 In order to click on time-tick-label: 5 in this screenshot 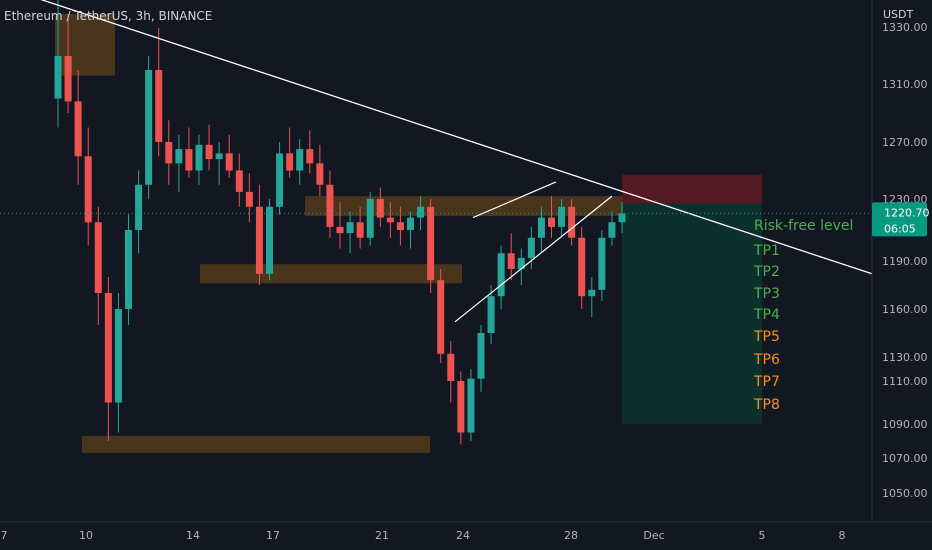, I will do `click(762, 535)`.